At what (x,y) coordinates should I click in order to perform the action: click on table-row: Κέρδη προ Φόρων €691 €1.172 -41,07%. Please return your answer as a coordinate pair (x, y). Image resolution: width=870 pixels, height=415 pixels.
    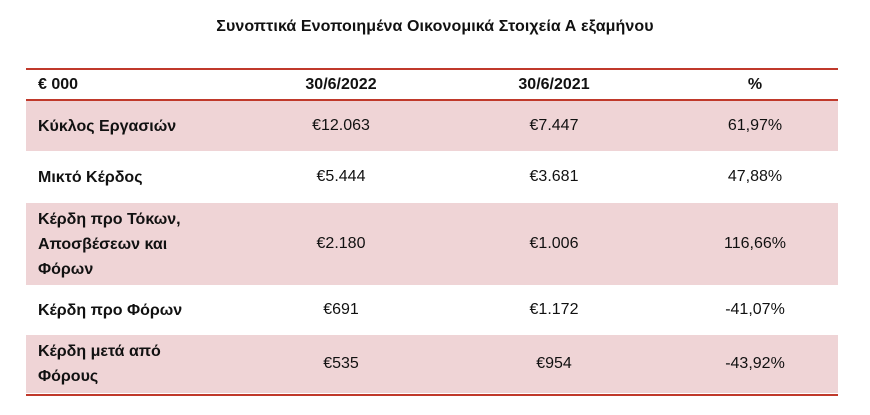
    Looking at the image, I should click on (432, 310).